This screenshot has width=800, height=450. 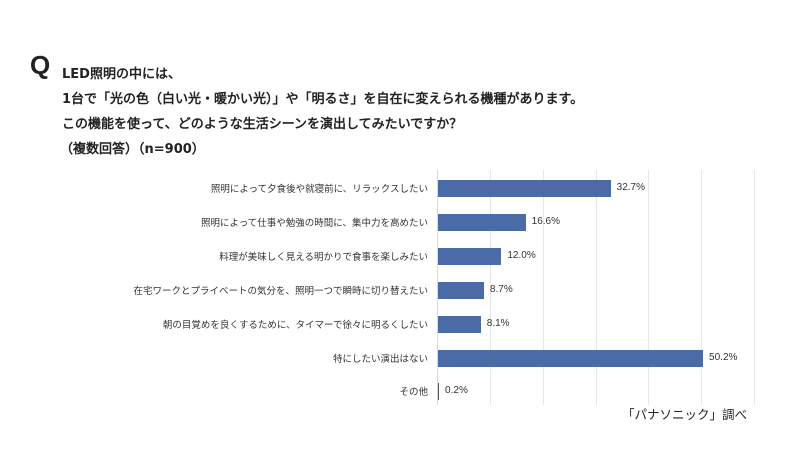 I want to click on bar-row: 照明によって仕事や勉強の時間に、集中力を高めたい 16.6%, so click(x=400, y=223).